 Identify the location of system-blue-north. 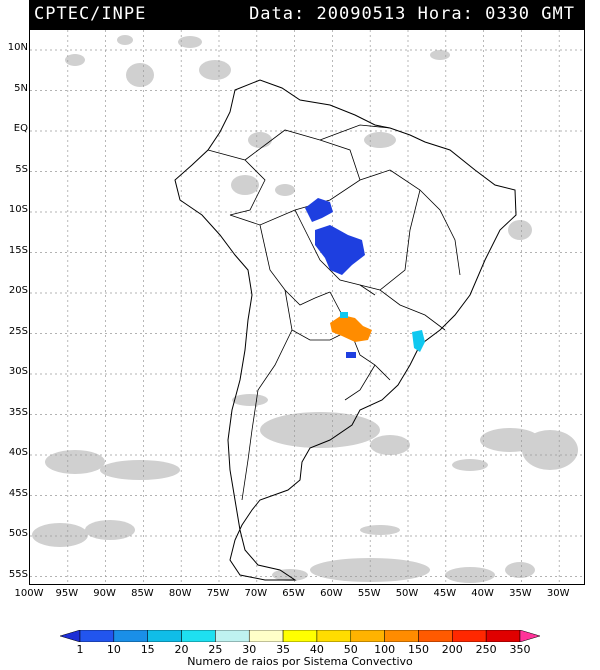
(319, 210).